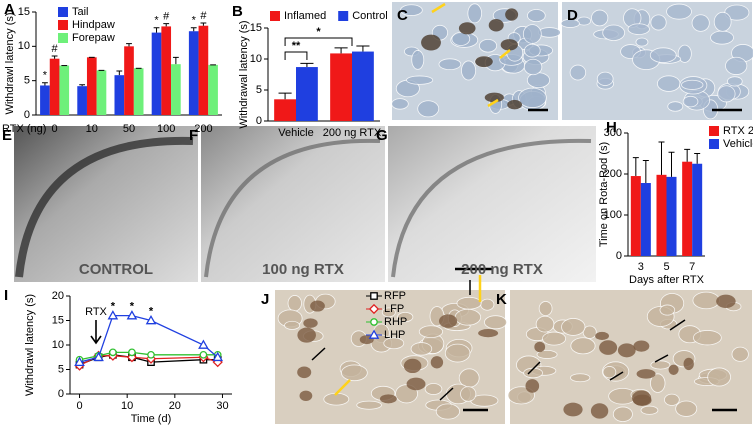 This screenshot has height=425, width=753. I want to click on x-tick-label: 3, so click(641, 267).